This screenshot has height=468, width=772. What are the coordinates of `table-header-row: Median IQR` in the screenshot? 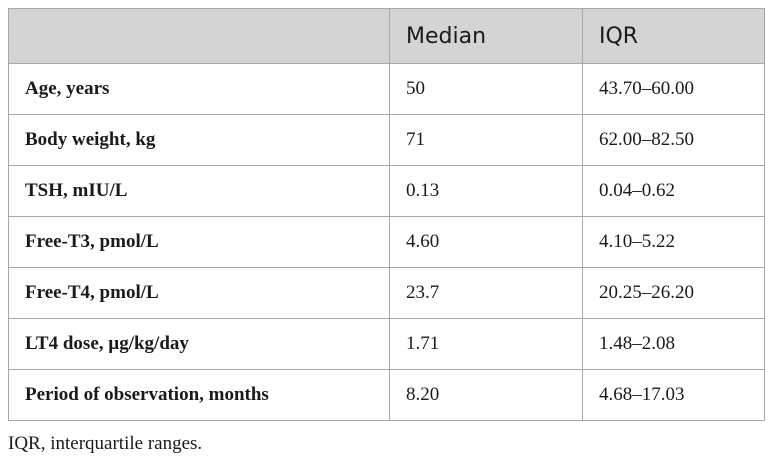 It's located at (386, 36).